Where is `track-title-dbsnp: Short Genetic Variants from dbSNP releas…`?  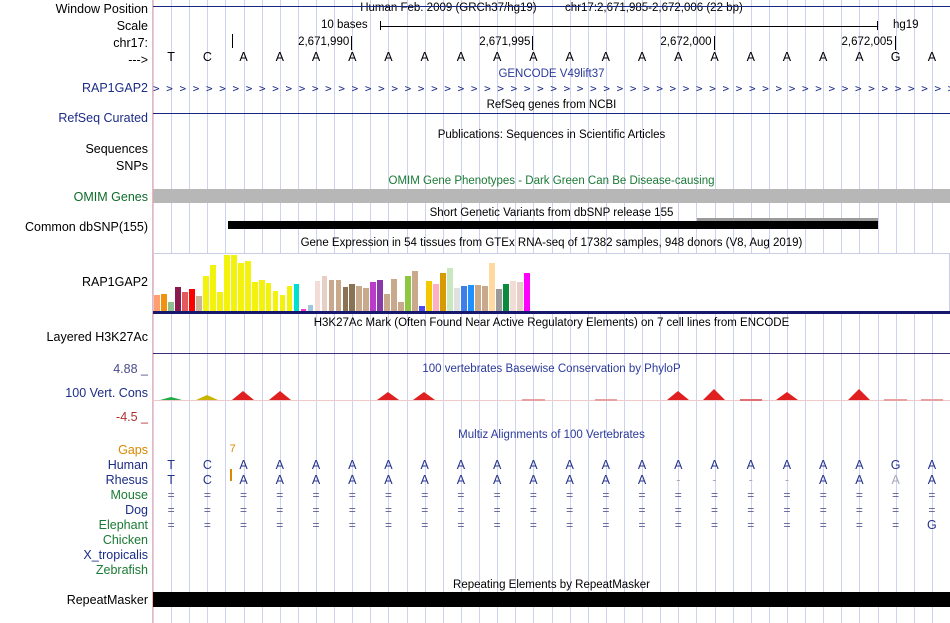
track-title-dbsnp: Short Genetic Variants from dbSNP releas… is located at coordinates (551, 213).